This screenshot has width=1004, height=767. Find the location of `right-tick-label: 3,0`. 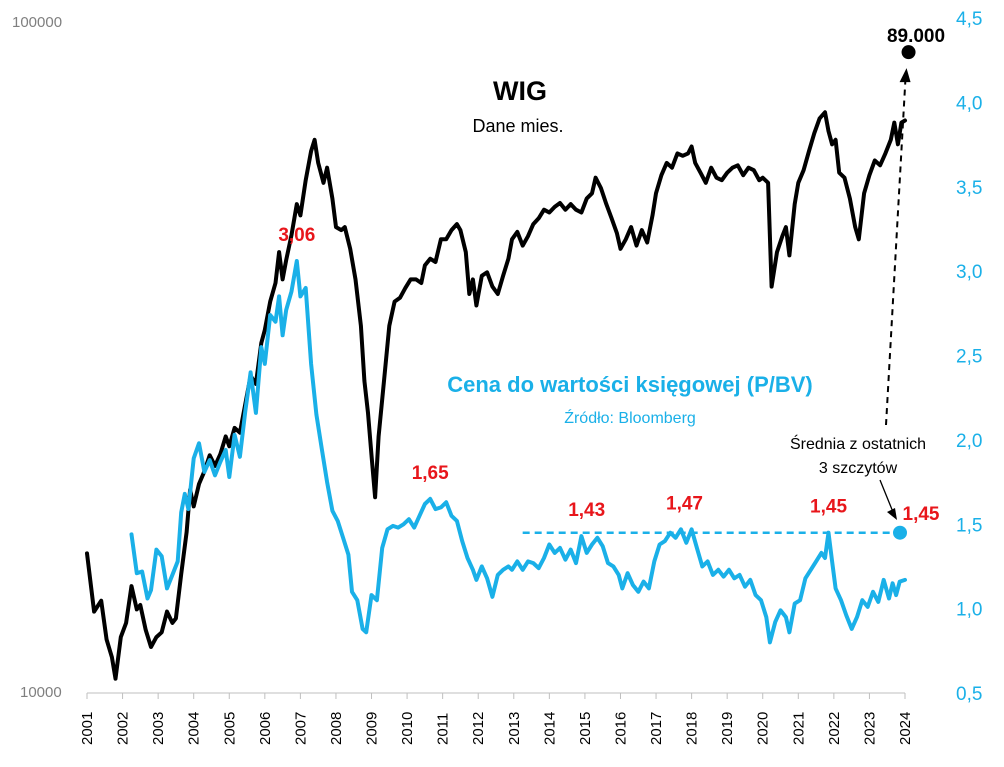

right-tick-label: 3,0 is located at coordinates (969, 272).